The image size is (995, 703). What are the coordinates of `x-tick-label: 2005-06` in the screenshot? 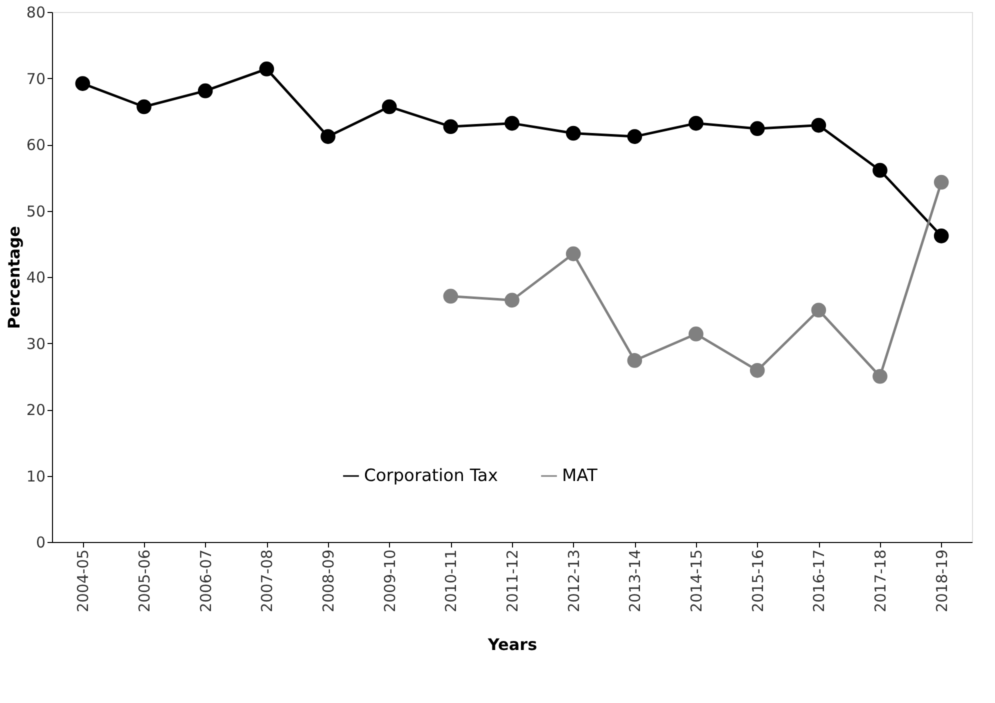 It's located at (145, 581).